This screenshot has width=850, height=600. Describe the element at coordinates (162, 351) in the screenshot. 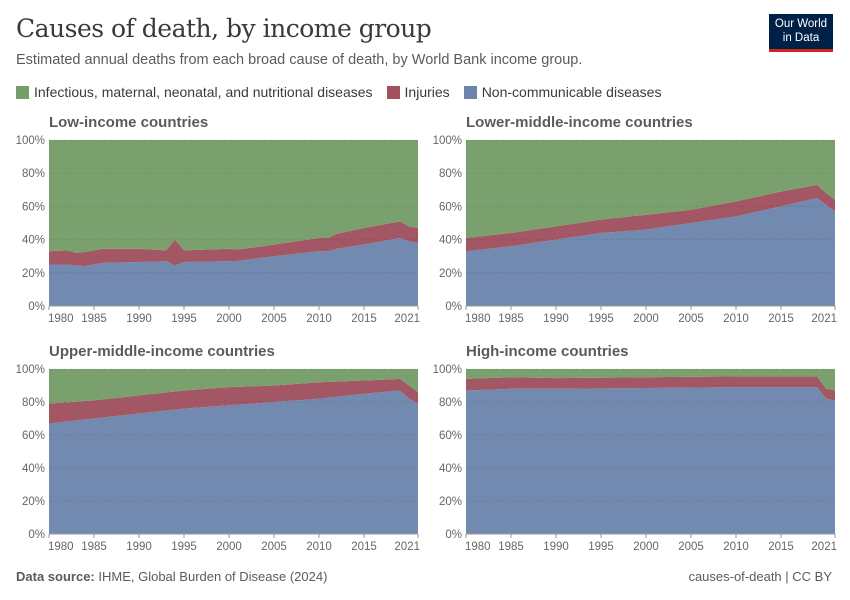

I see `panel-title: Upper-middle-income countries` at that location.